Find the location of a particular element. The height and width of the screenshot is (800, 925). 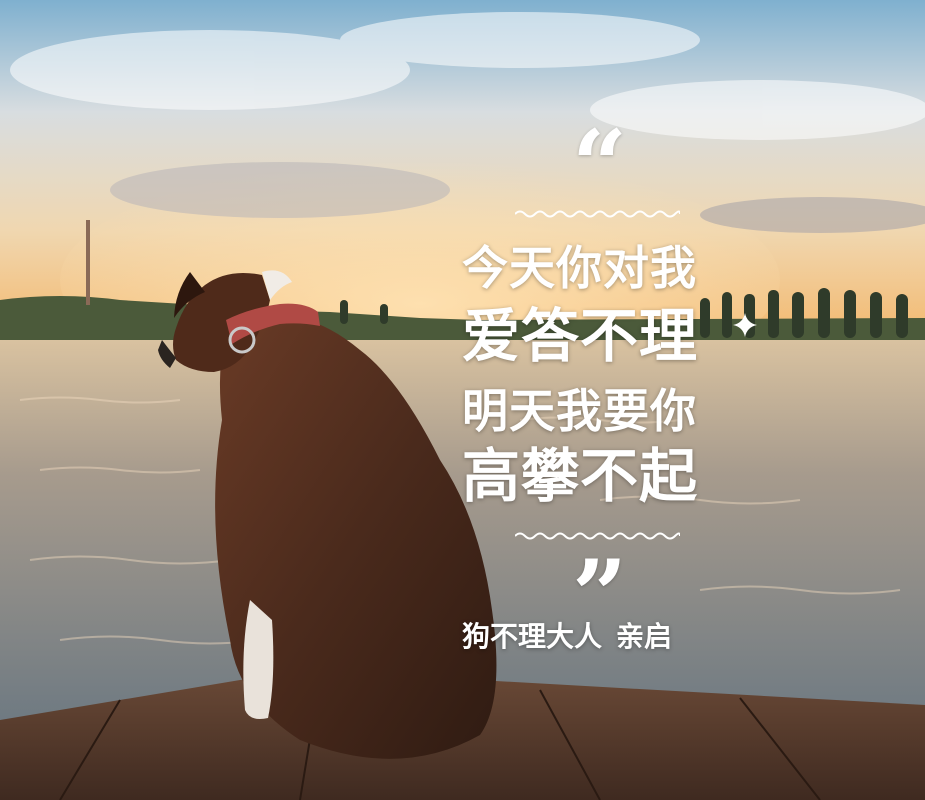

close-quote-mark: ” is located at coordinates (600, 595).